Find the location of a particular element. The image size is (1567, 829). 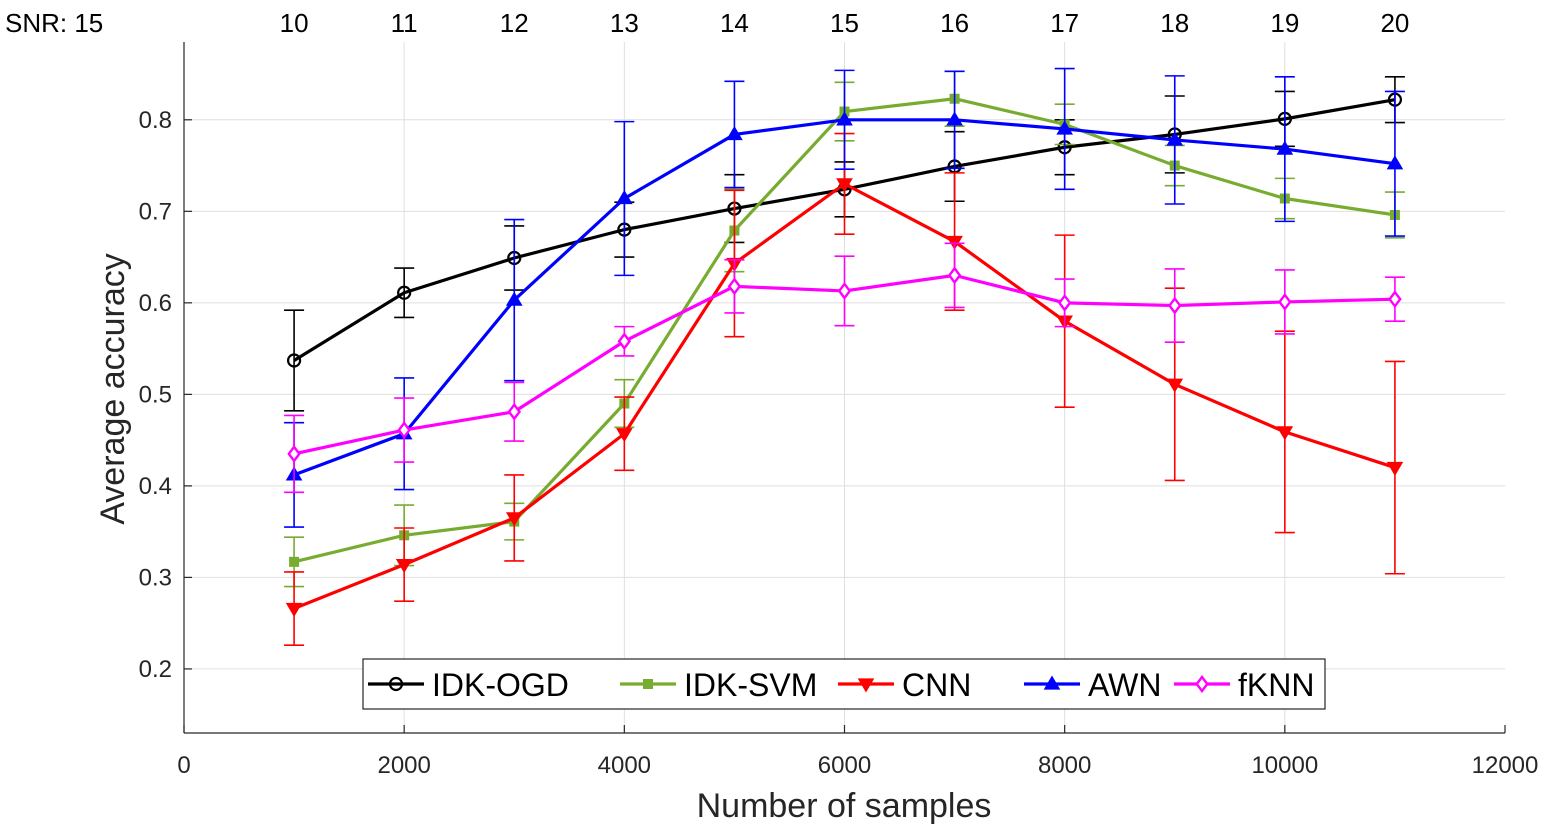

top-tick-label: 11 is located at coordinates (404, 23).